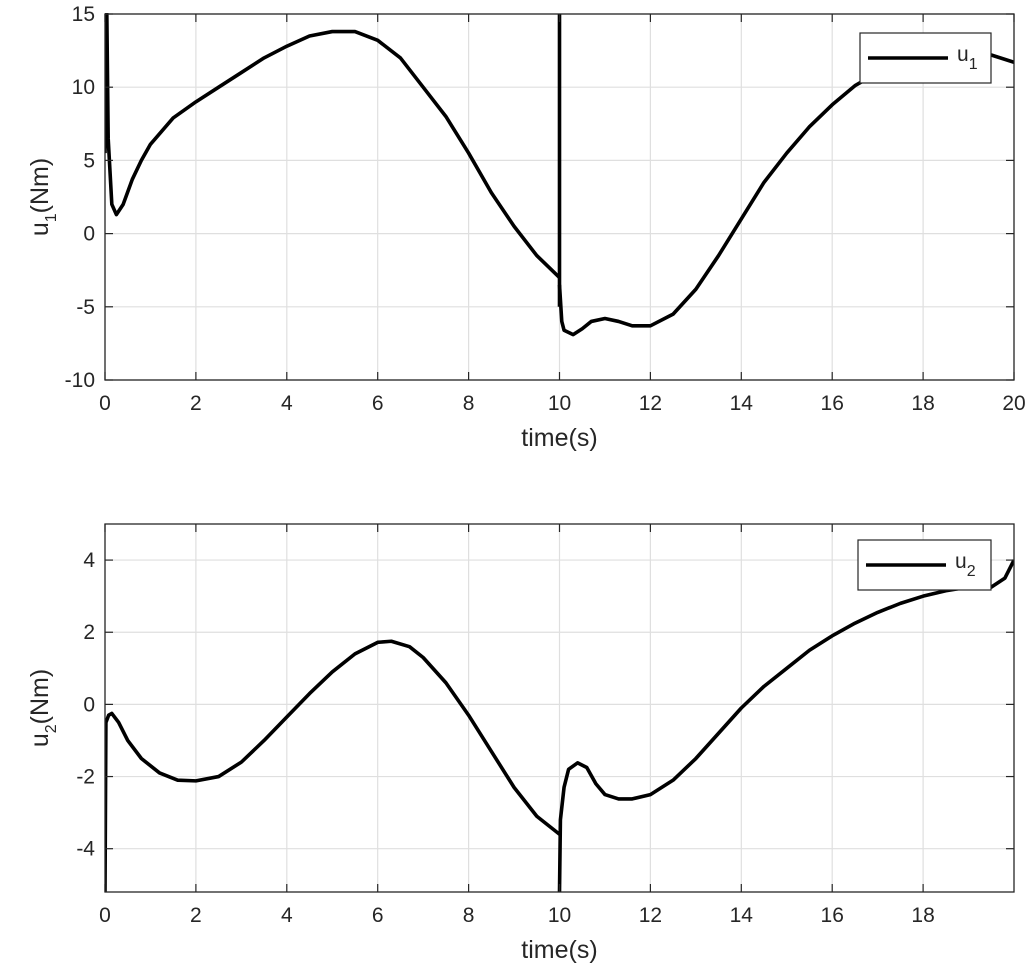 The height and width of the screenshot is (976, 1028). Describe the element at coordinates (83, 87) in the screenshot. I see `y-tick-label: 10` at that location.